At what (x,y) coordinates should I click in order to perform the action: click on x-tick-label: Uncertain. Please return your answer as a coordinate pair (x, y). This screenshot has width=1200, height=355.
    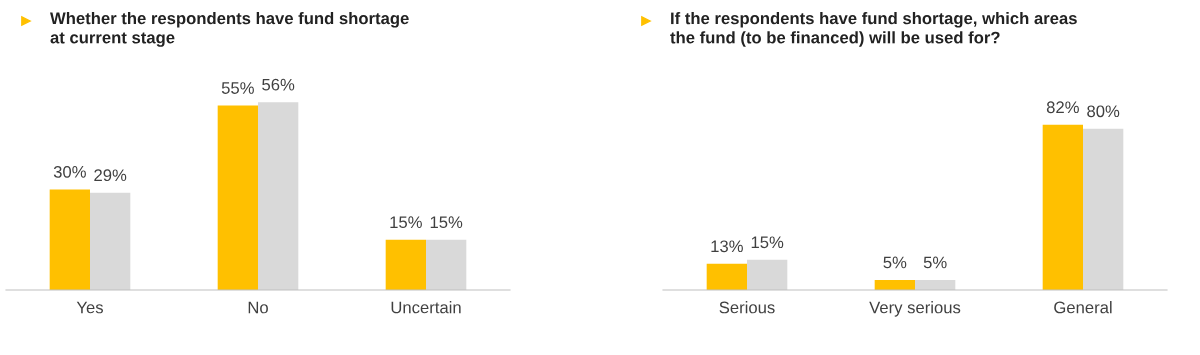
    Looking at the image, I should click on (426, 307).